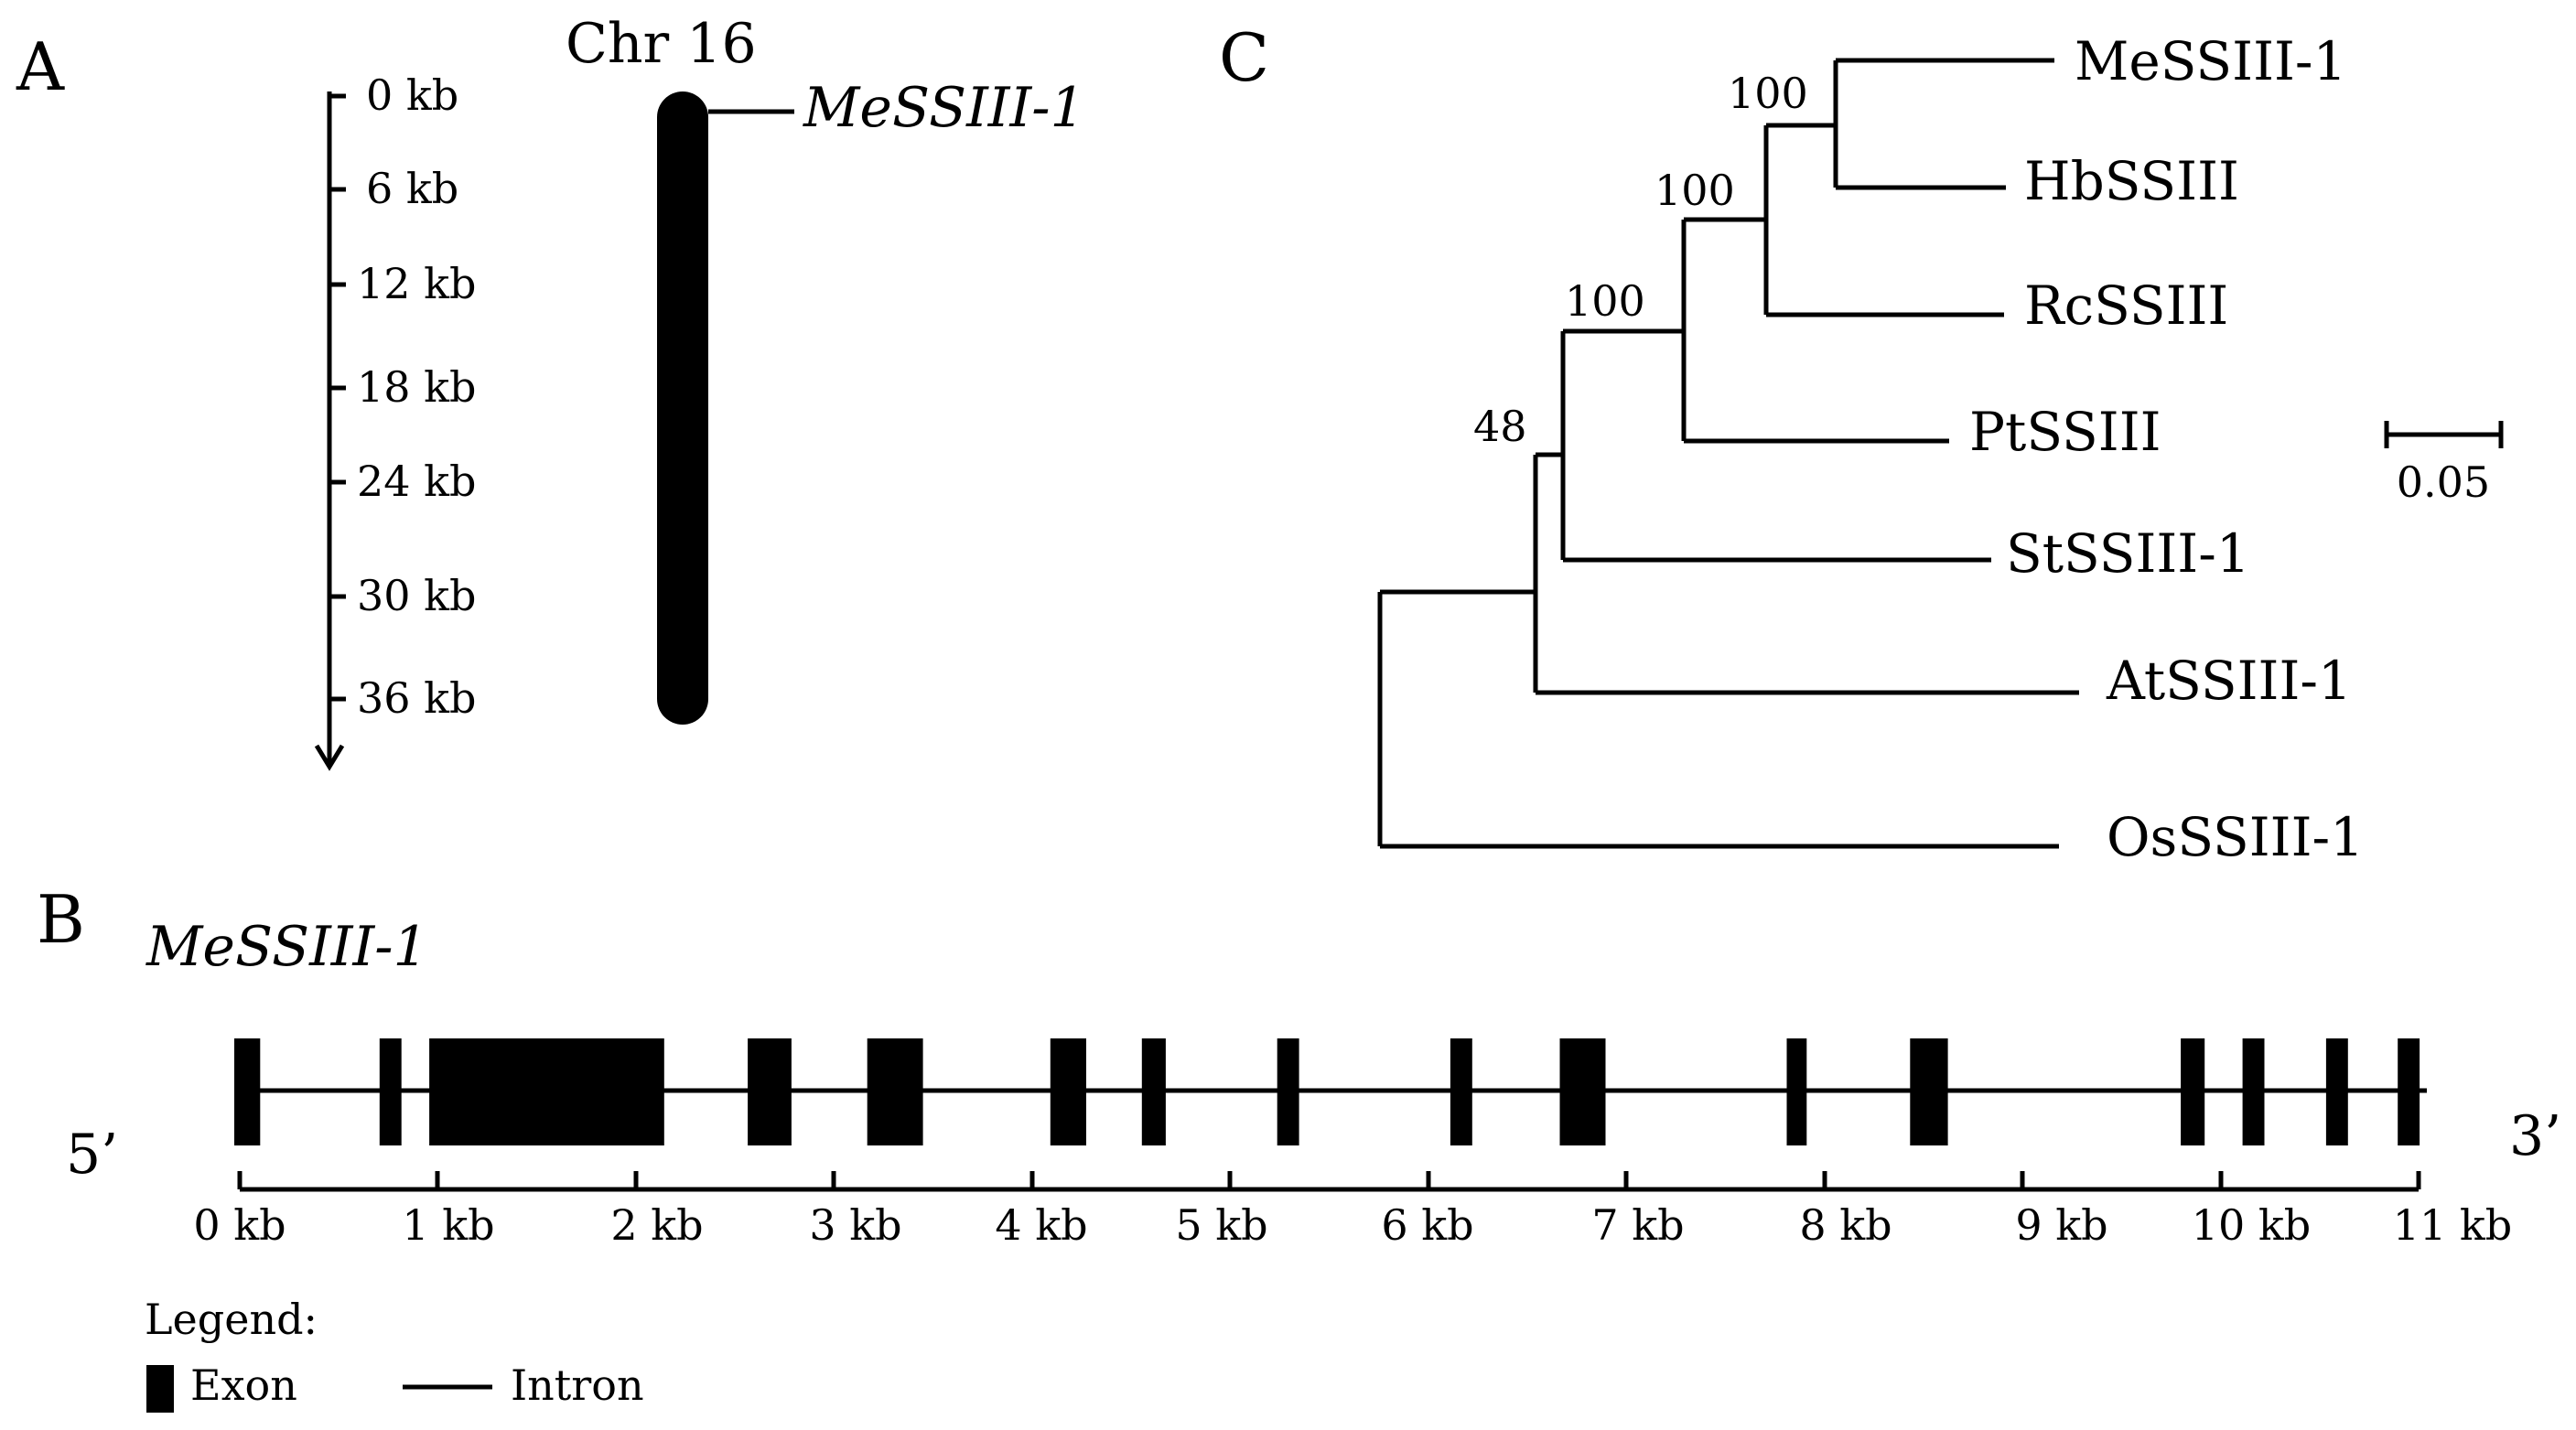 This screenshot has height=1430, width=2576. I want to click on kb-tick-label: 6 kb, so click(412, 188).